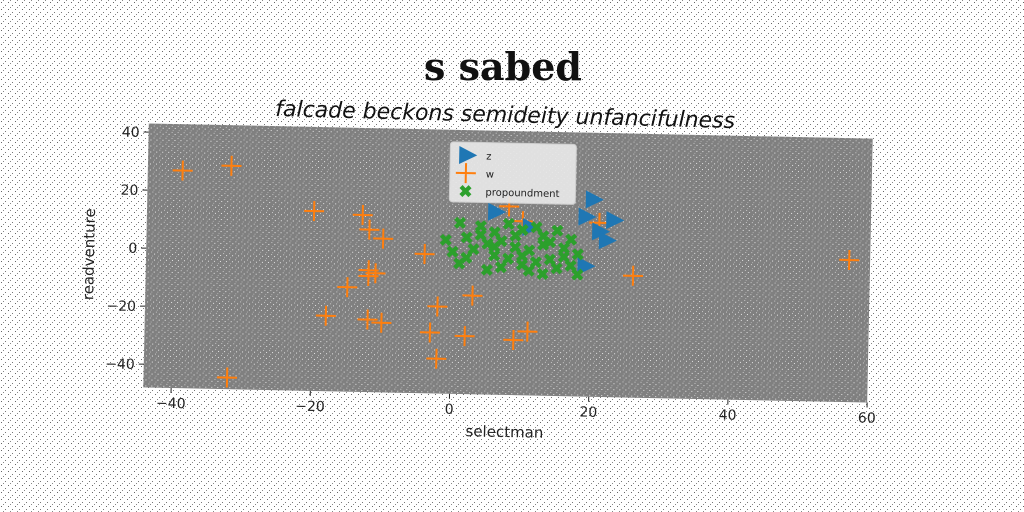 This screenshot has height=512, width=1024. What do you see at coordinates (867, 418) in the screenshot?
I see `x-tick-label: 60` at bounding box center [867, 418].